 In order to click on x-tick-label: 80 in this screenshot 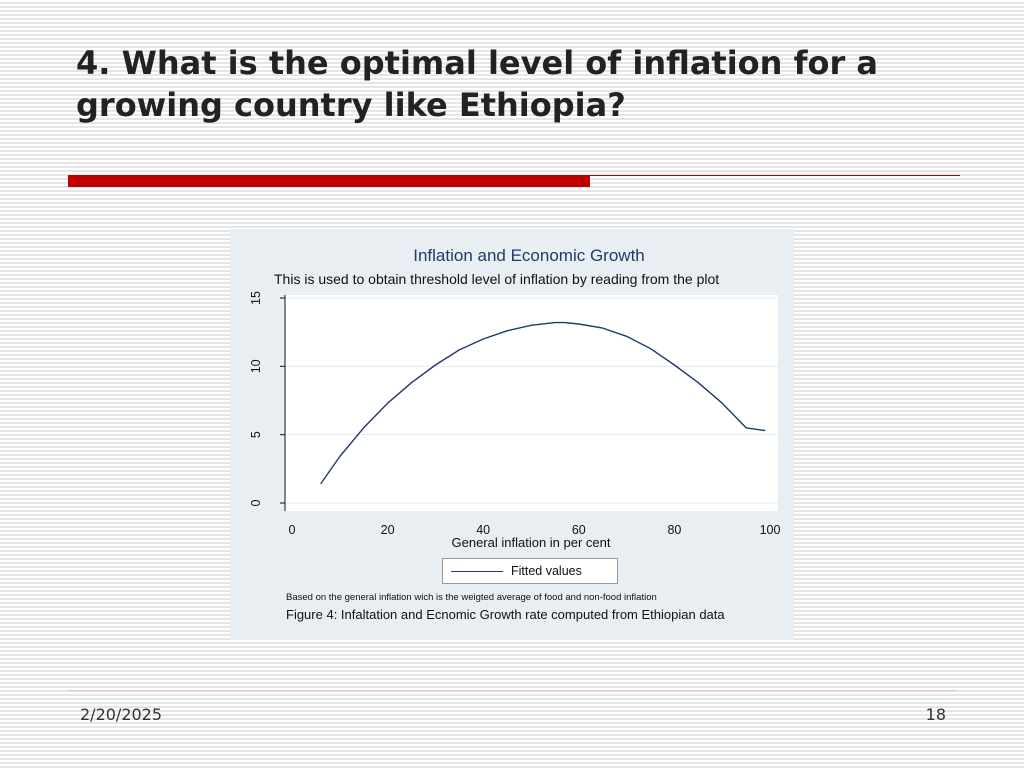, I will do `click(674, 530)`.